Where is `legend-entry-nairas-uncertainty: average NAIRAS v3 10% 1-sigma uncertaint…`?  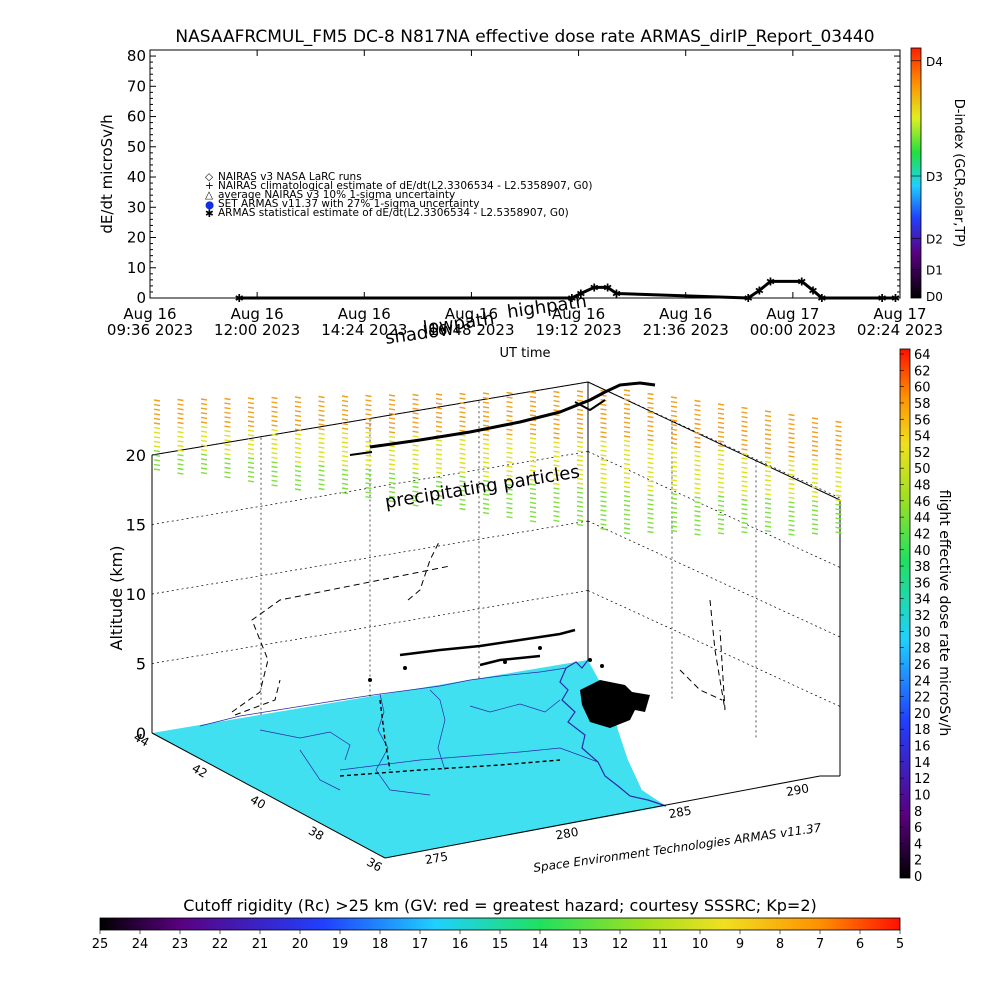
legend-entry-nairas-uncertainty: average NAIRAS v3 10% 1-sigma uncertaint… is located at coordinates (336, 195).